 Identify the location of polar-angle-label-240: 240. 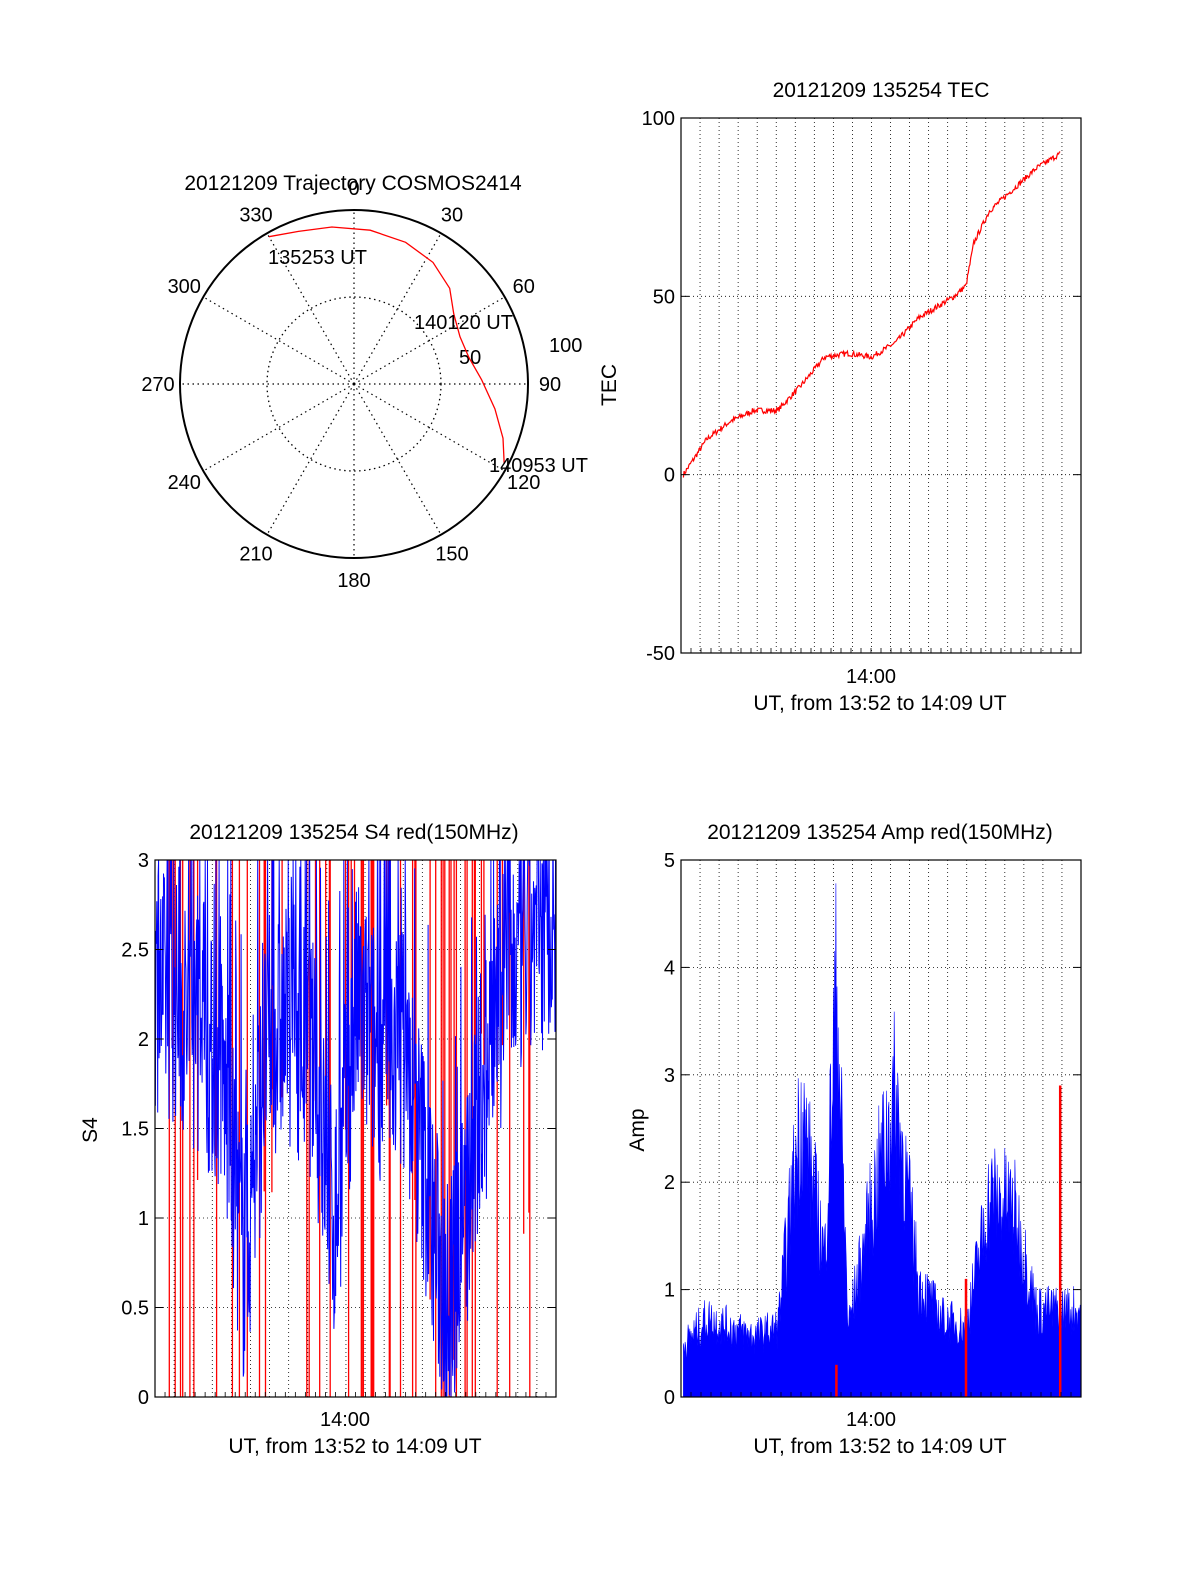
(184, 483).